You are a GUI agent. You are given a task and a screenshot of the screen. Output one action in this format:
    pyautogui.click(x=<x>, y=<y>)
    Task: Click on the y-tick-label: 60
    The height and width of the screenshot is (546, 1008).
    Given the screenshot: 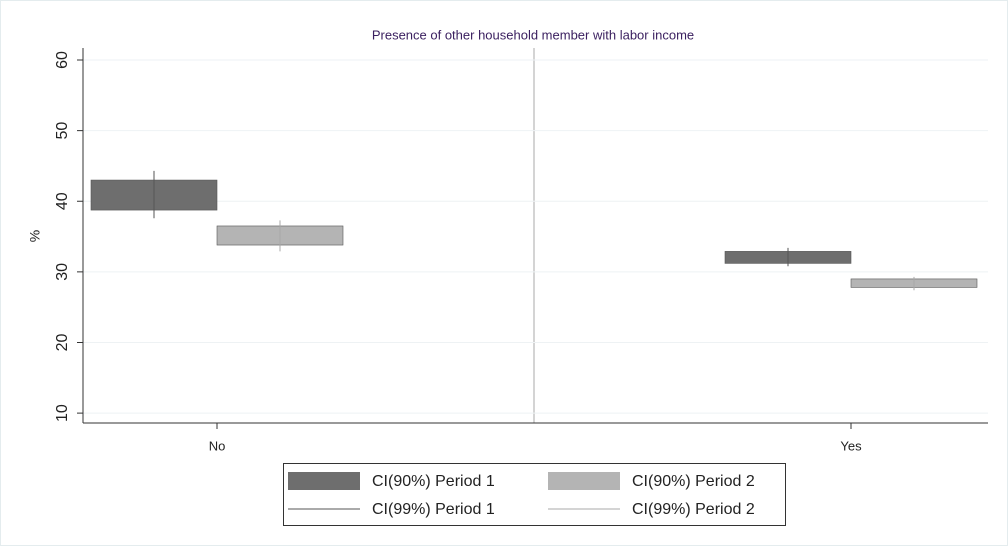 What is the action you would take?
    pyautogui.click(x=62, y=60)
    